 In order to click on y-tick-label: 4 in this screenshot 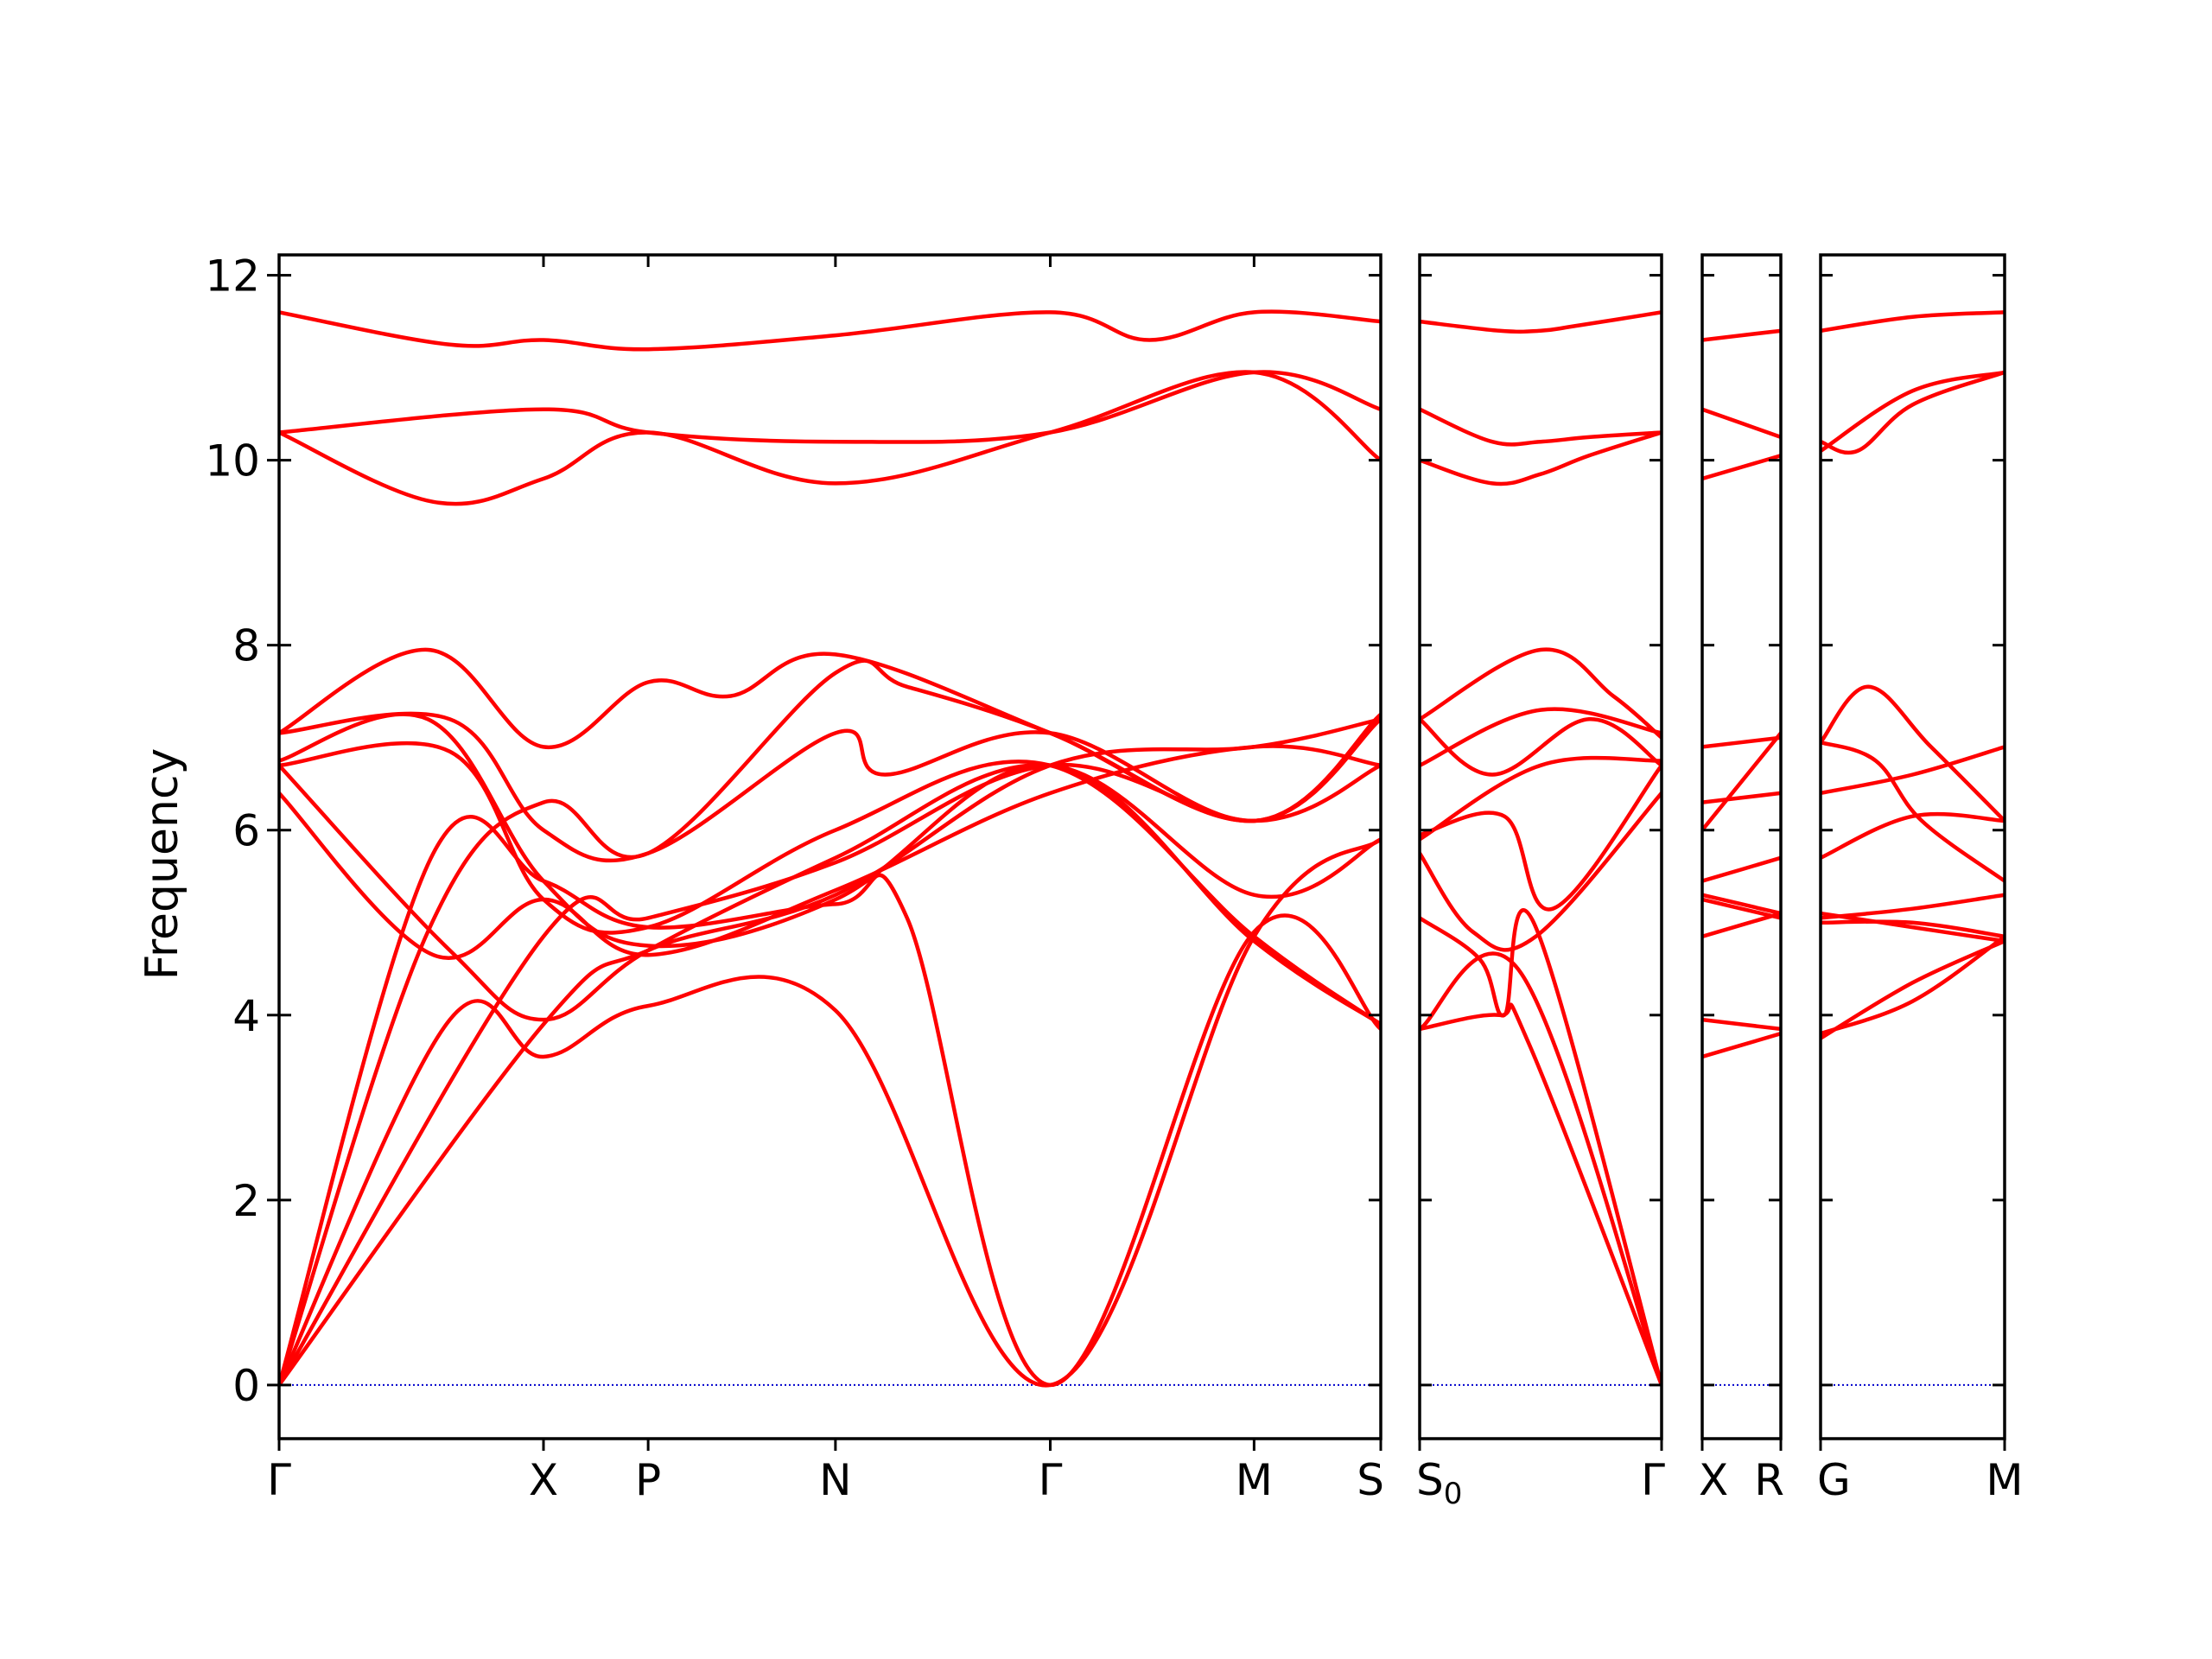, I will do `click(246, 1016)`.